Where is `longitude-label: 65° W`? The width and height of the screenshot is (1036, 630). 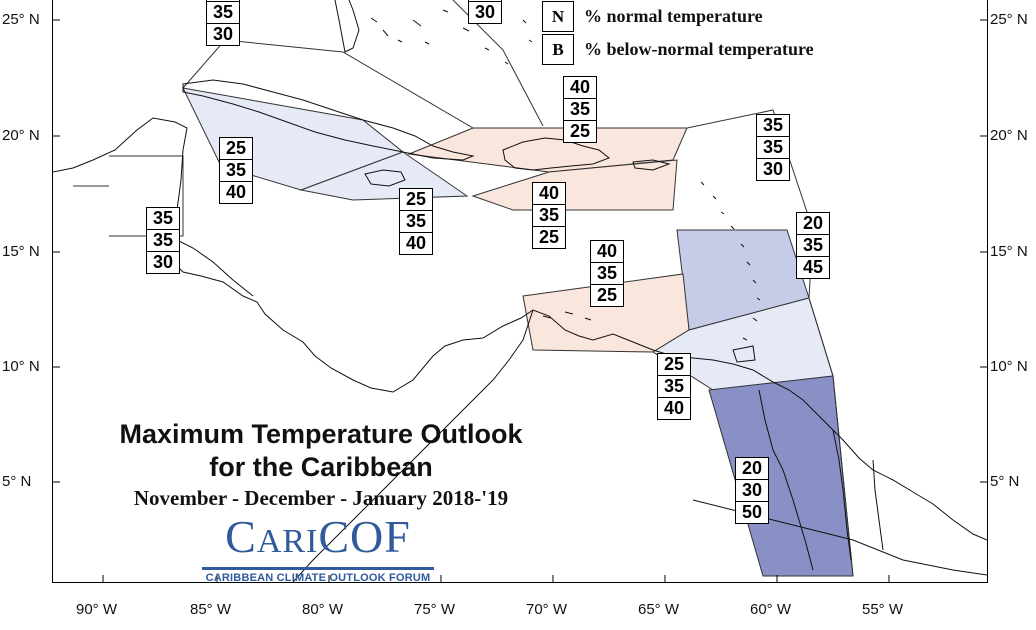
longitude-label: 65° W is located at coordinates (659, 609).